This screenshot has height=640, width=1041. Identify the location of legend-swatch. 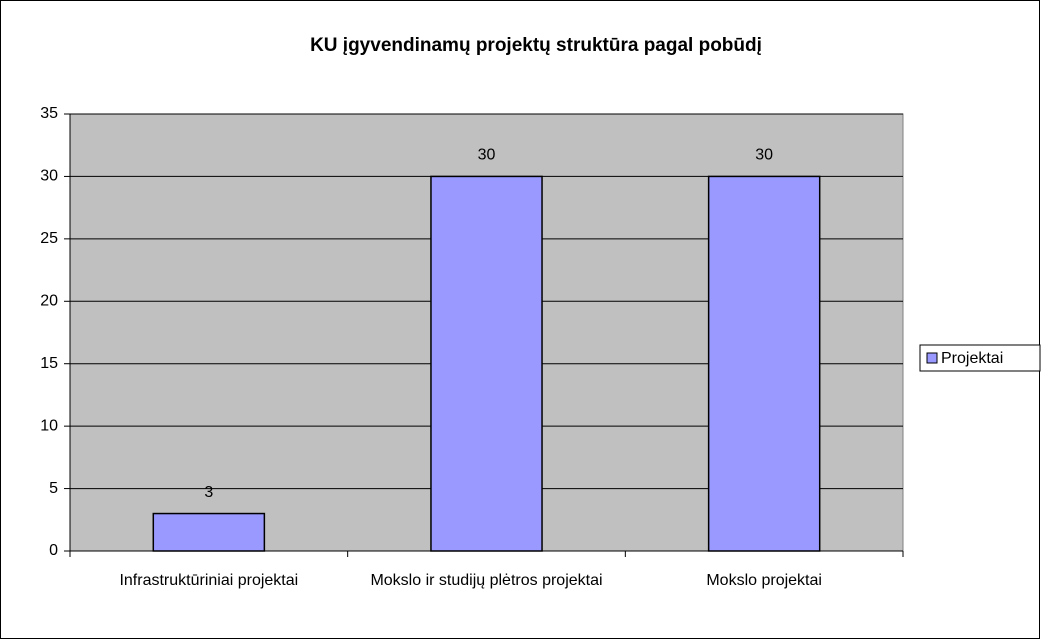
(932, 358).